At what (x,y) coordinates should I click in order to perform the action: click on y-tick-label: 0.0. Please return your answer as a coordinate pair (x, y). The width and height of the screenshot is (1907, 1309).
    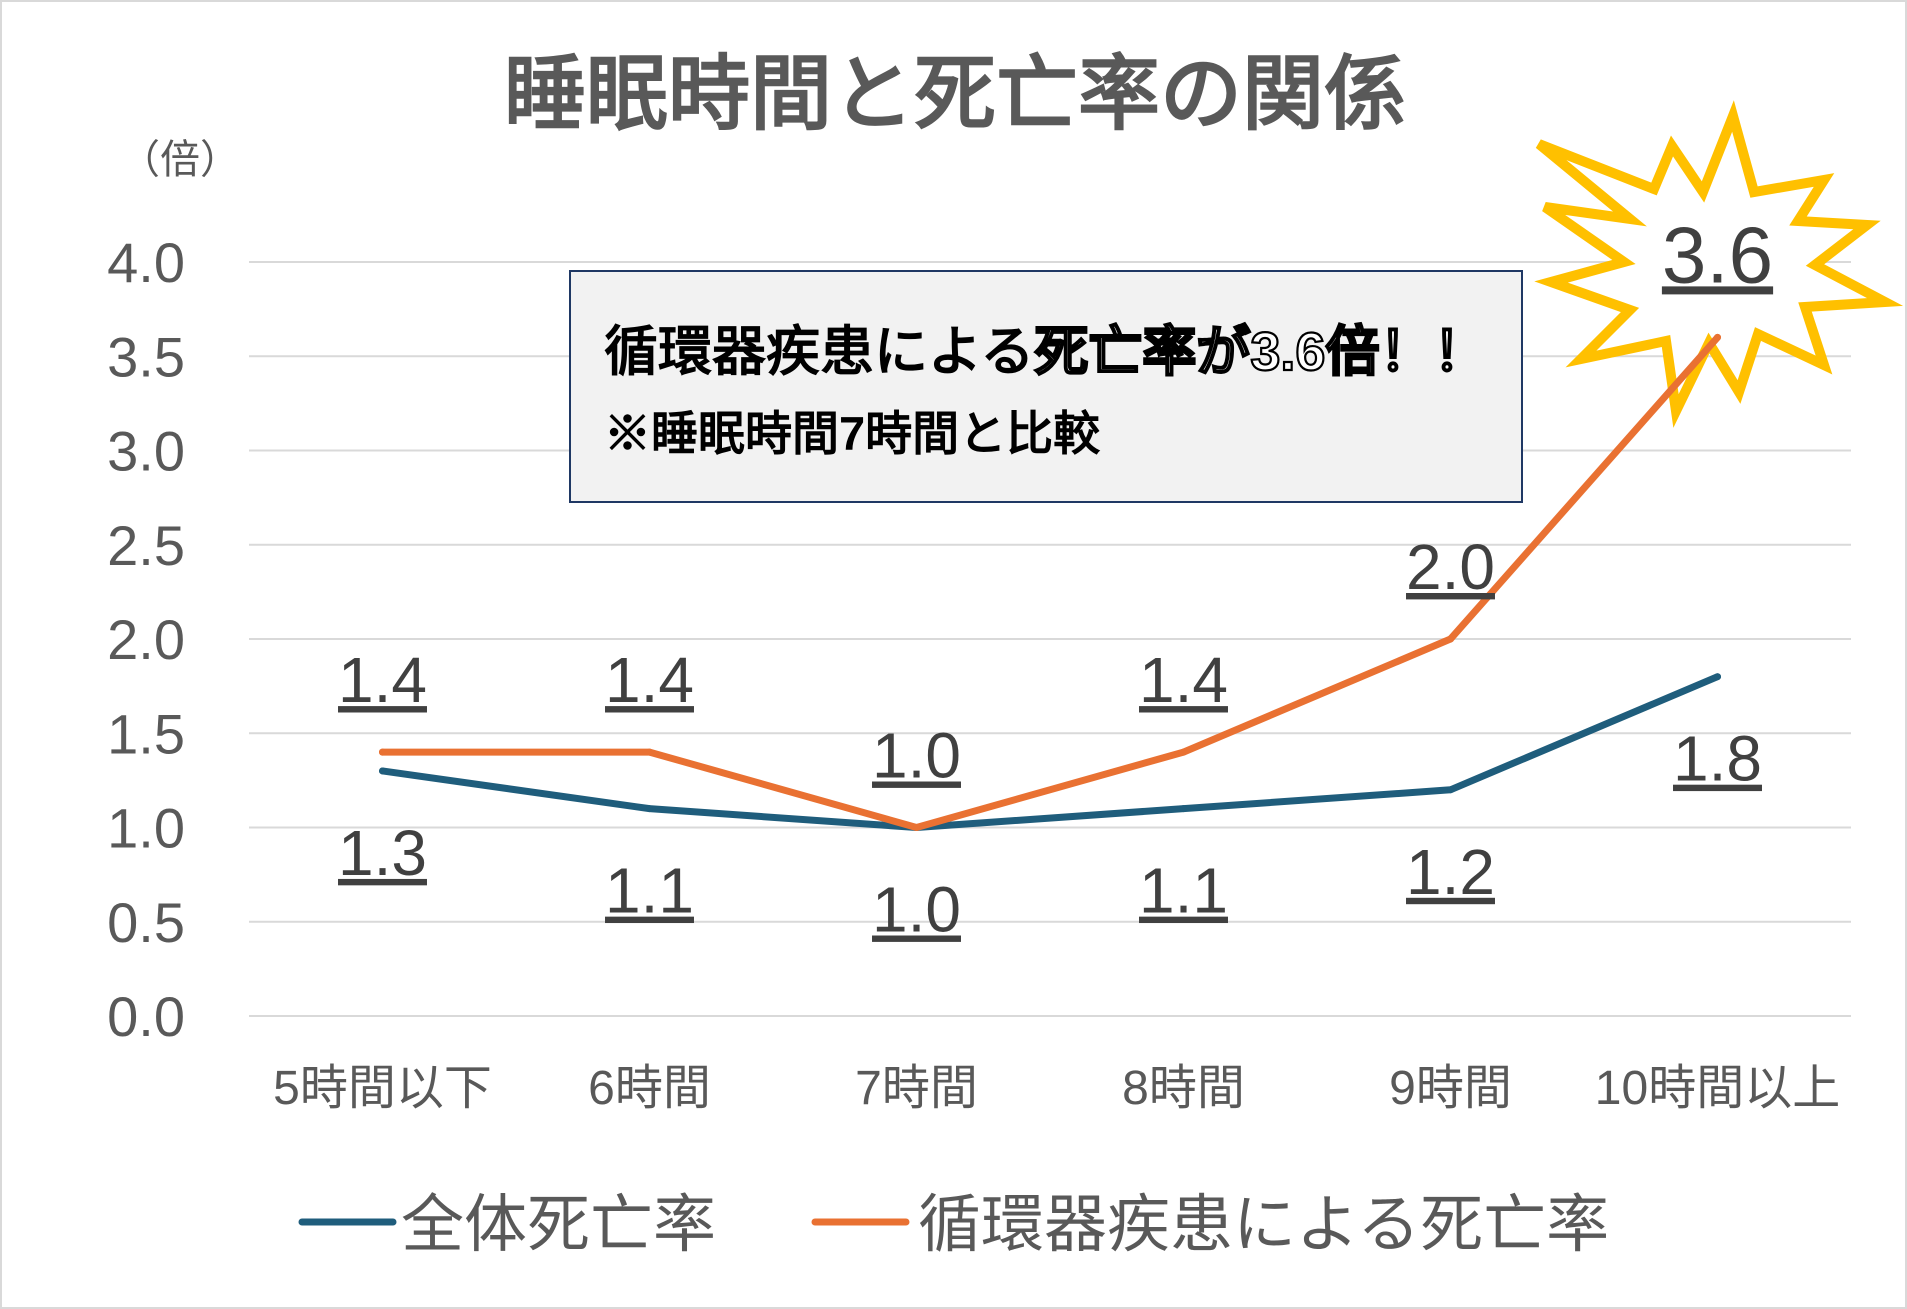
    Looking at the image, I should click on (146, 1016).